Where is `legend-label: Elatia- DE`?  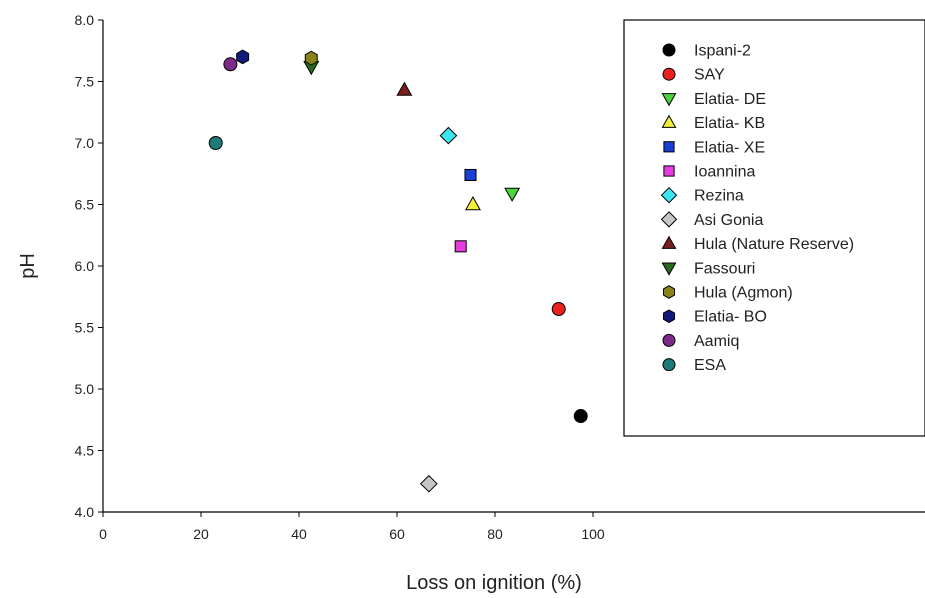
legend-label: Elatia- DE is located at coordinates (730, 99).